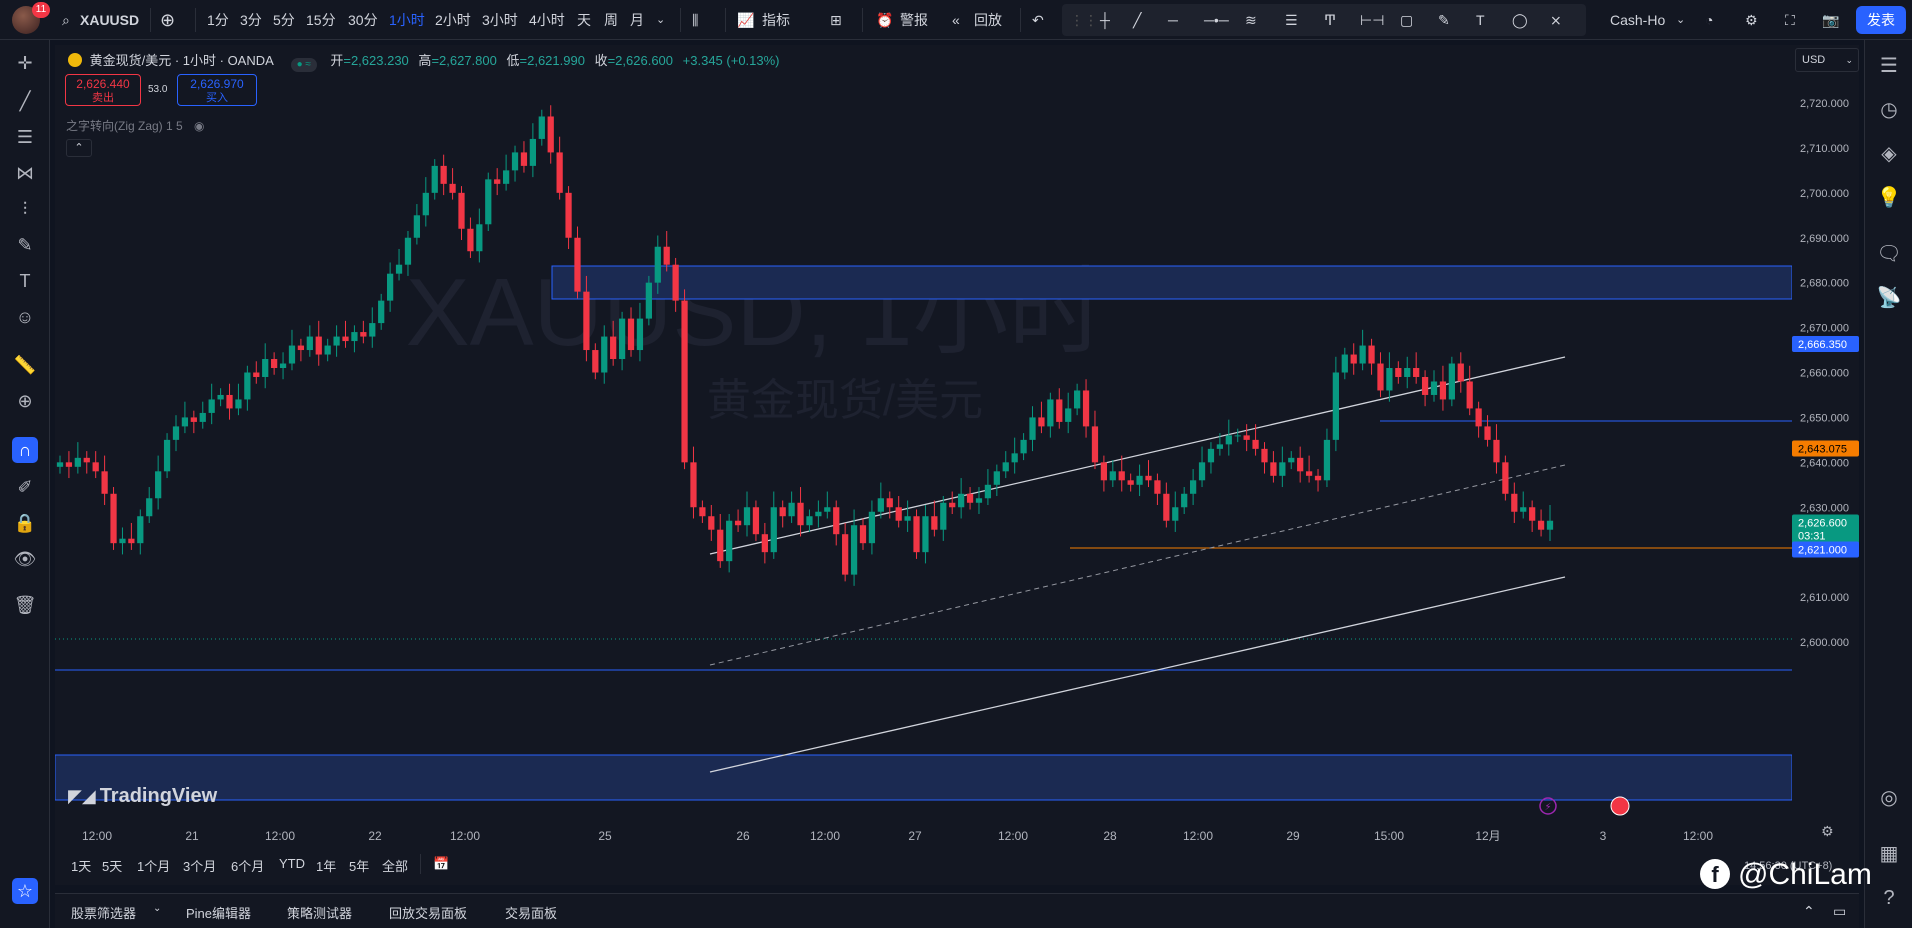 The width and height of the screenshot is (1912, 928). What do you see at coordinates (746, 20) in the screenshot?
I see `indicators-icon: 📈` at bounding box center [746, 20].